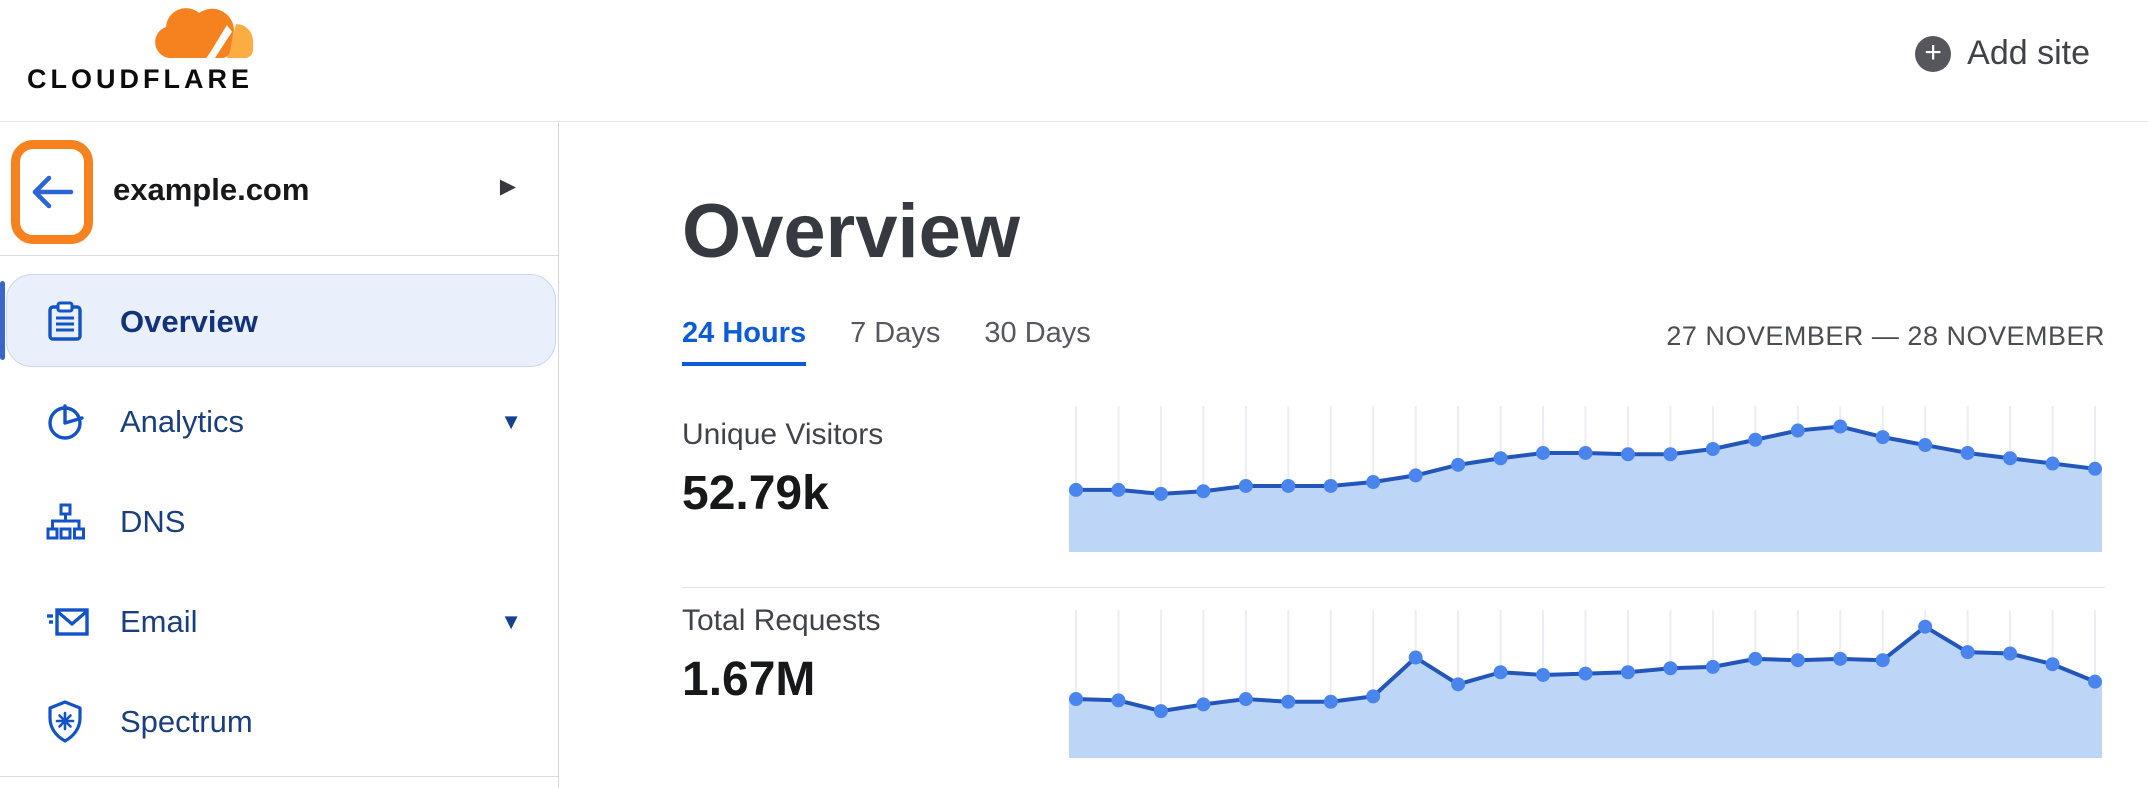 This screenshot has height=788, width=2148. I want to click on stat-value: 52.79k, so click(755, 493).